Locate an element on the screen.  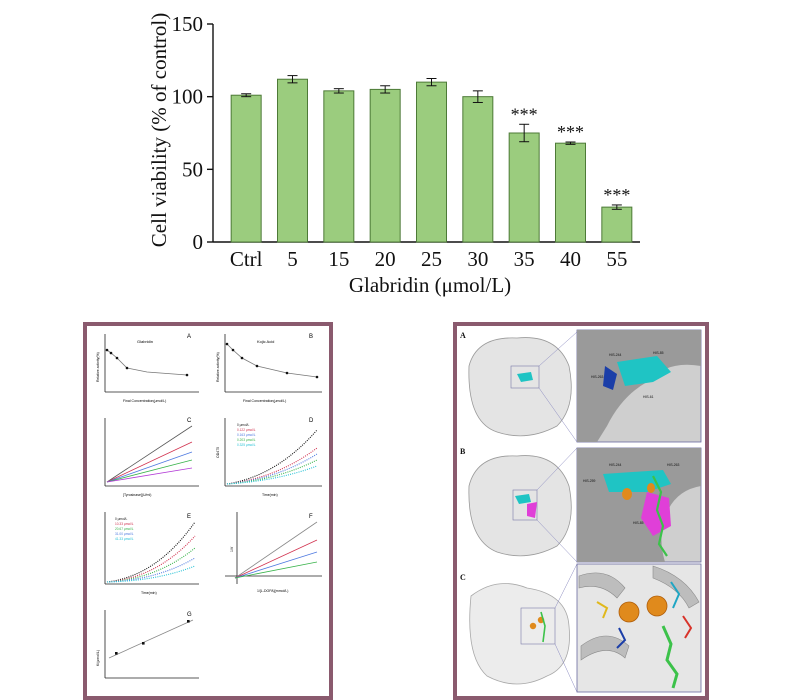
docking-row-c: C is located at coordinates (581, 628).